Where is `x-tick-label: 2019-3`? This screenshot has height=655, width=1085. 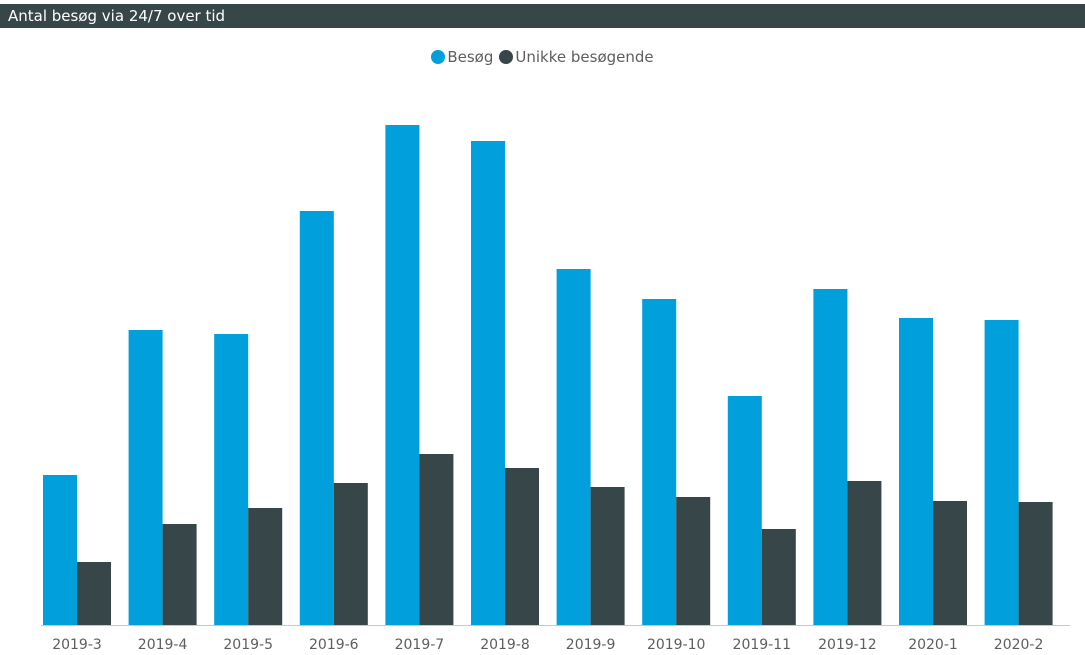
x-tick-label: 2019-3 is located at coordinates (77, 645).